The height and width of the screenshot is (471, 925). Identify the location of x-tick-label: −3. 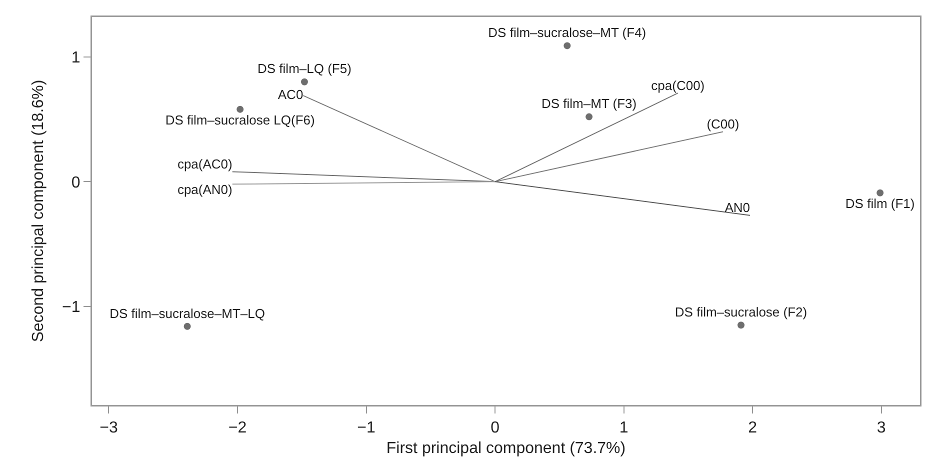
(109, 428).